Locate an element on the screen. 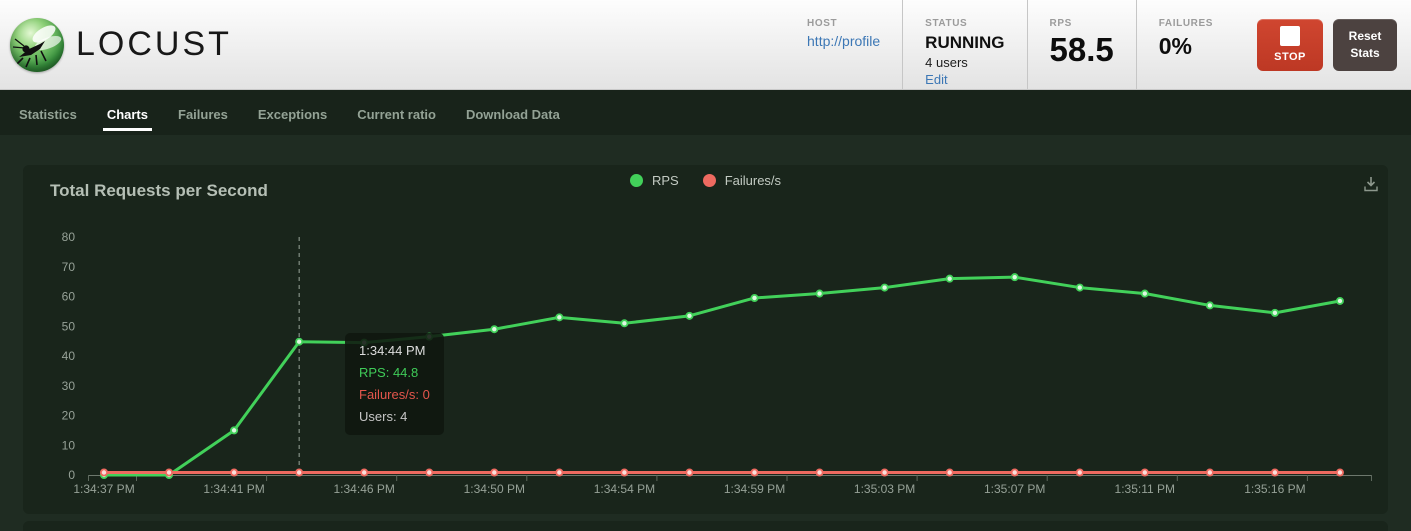  status-metric: STATUS RUNNING 4 users Edit is located at coordinates (964, 44).